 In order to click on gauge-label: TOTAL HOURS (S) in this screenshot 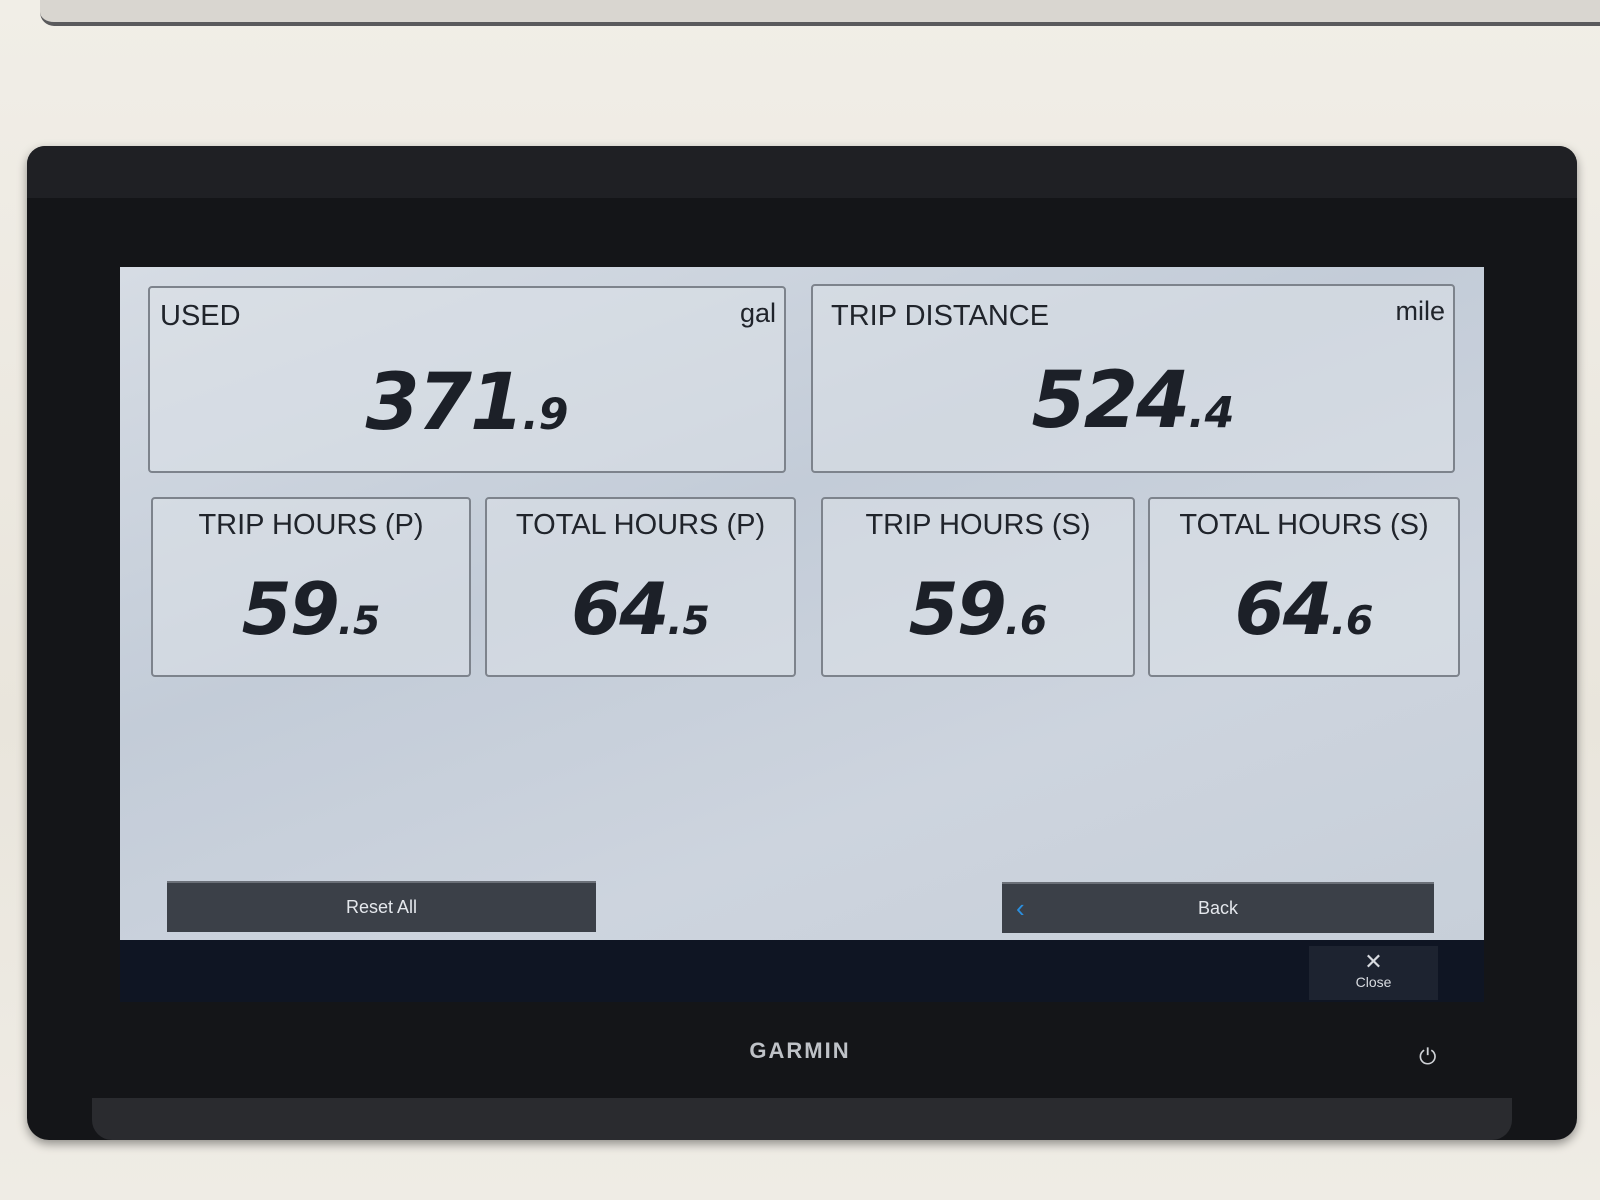, I will do `click(1304, 525)`.